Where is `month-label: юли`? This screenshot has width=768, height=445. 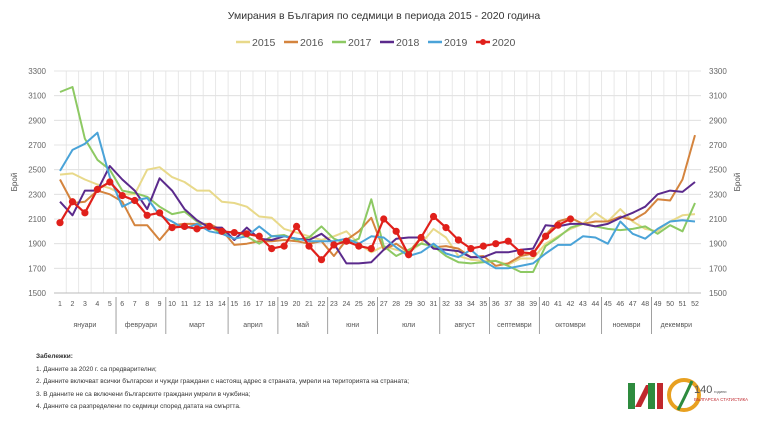 month-label: юли is located at coordinates (408, 325).